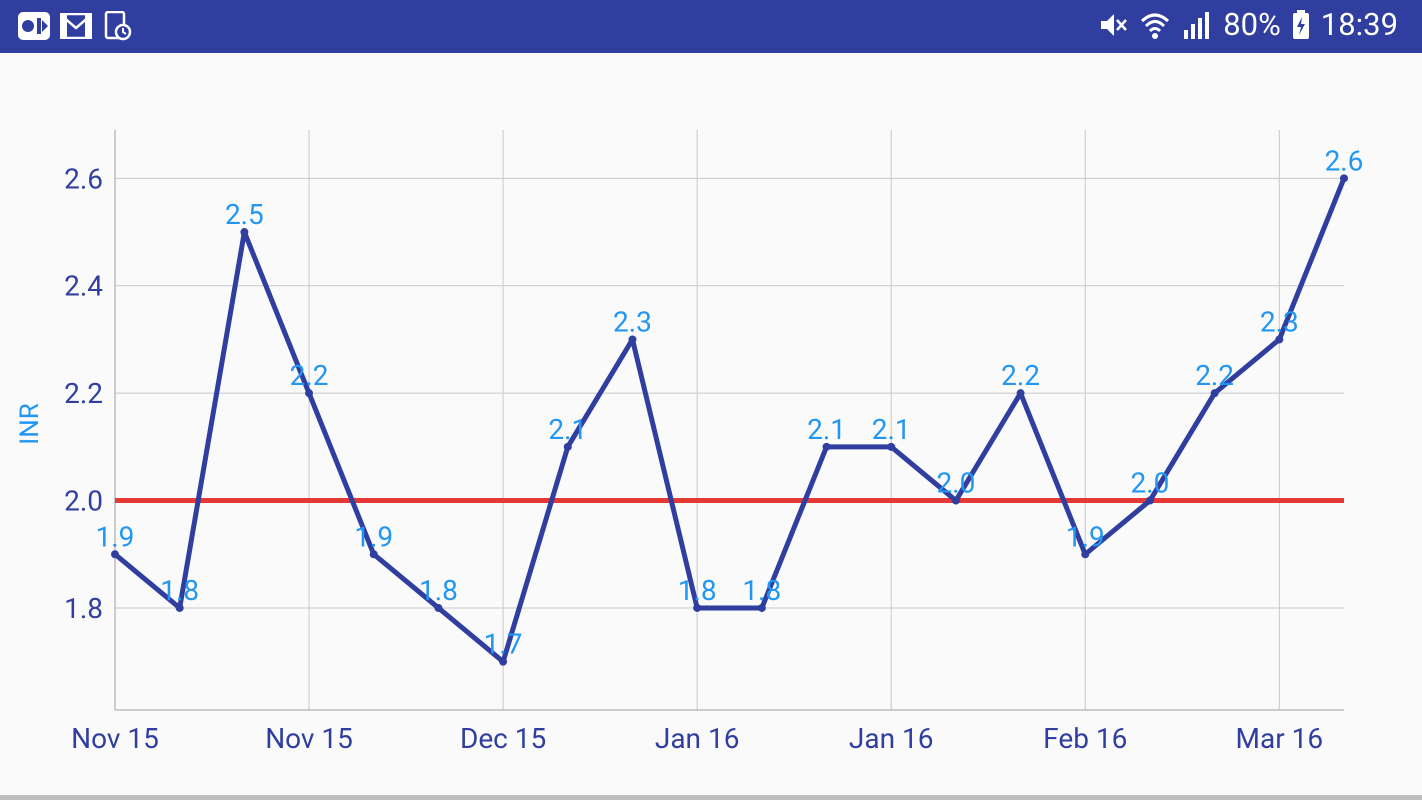 This screenshot has height=800, width=1422. What do you see at coordinates (503, 644) in the screenshot?
I see `data-value-label: 1.7` at bounding box center [503, 644].